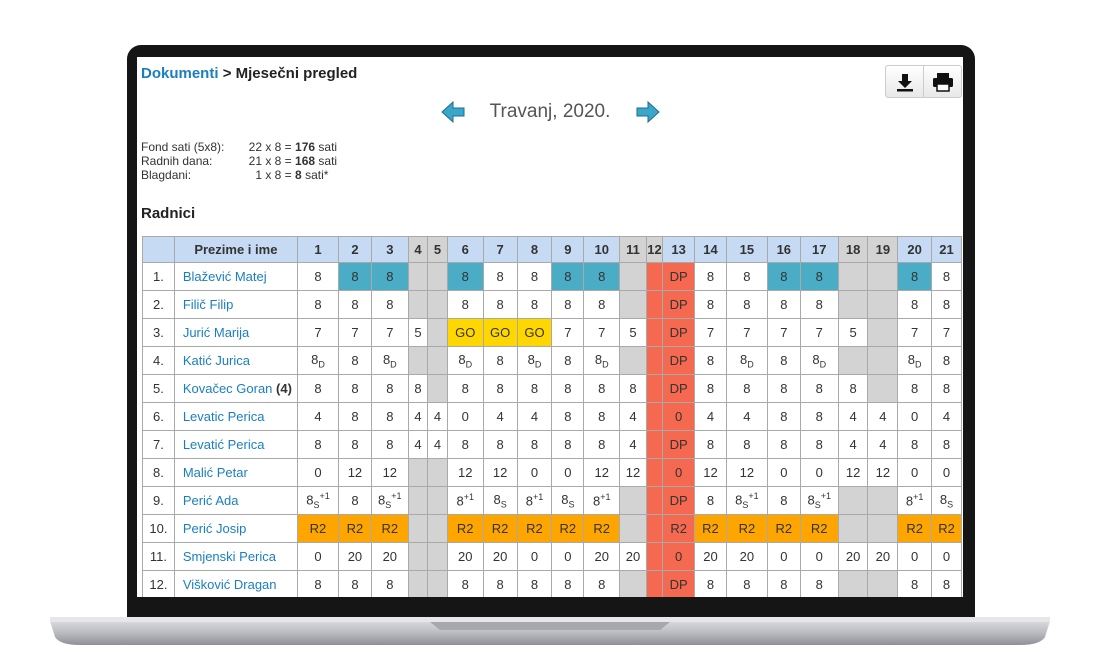  What do you see at coordinates (292, 147) in the screenshot?
I see `summary-value: 22 x 8 = 176 sati` at bounding box center [292, 147].